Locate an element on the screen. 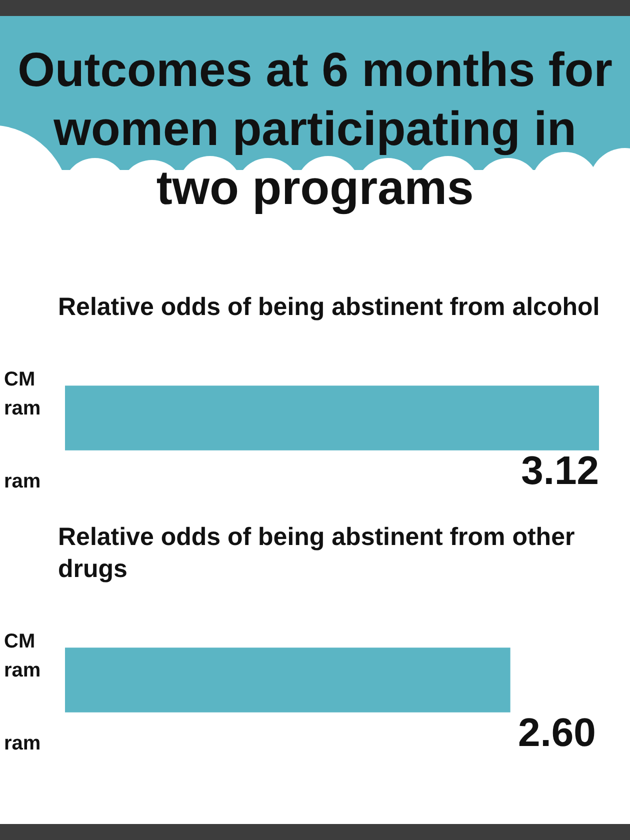 The image size is (630, 840). y-tick-label: Relative odds of being abstinent from other drugs is located at coordinates (316, 552).